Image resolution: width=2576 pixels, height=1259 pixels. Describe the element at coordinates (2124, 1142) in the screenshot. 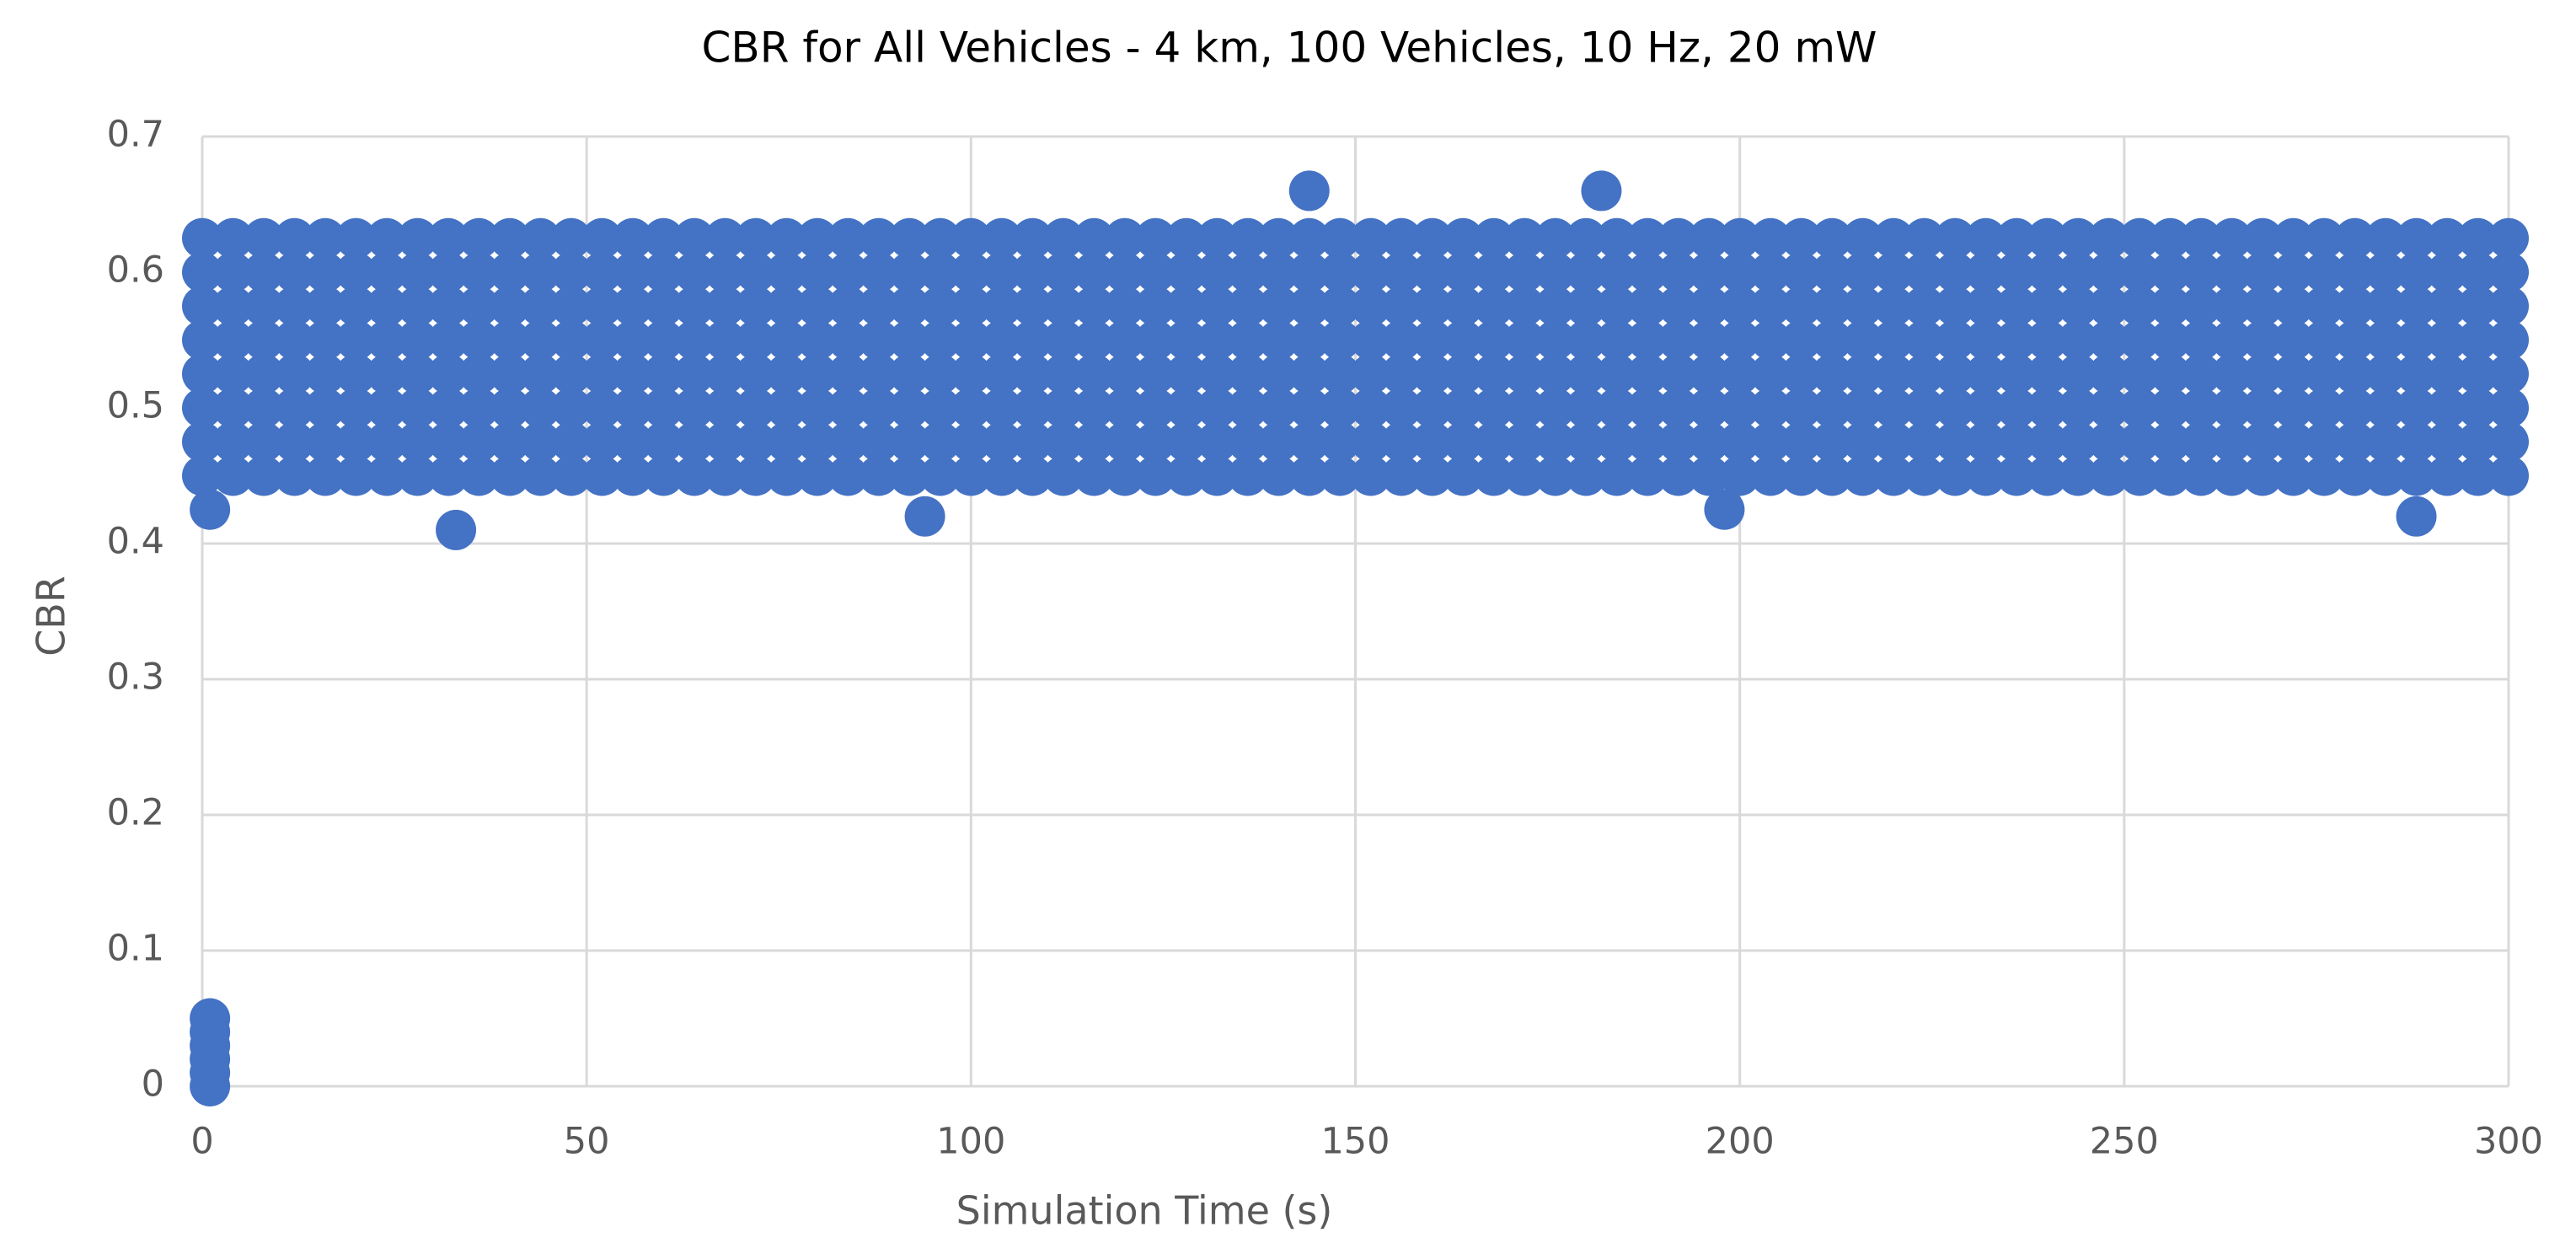

I see `x-tick-label: 250` at that location.